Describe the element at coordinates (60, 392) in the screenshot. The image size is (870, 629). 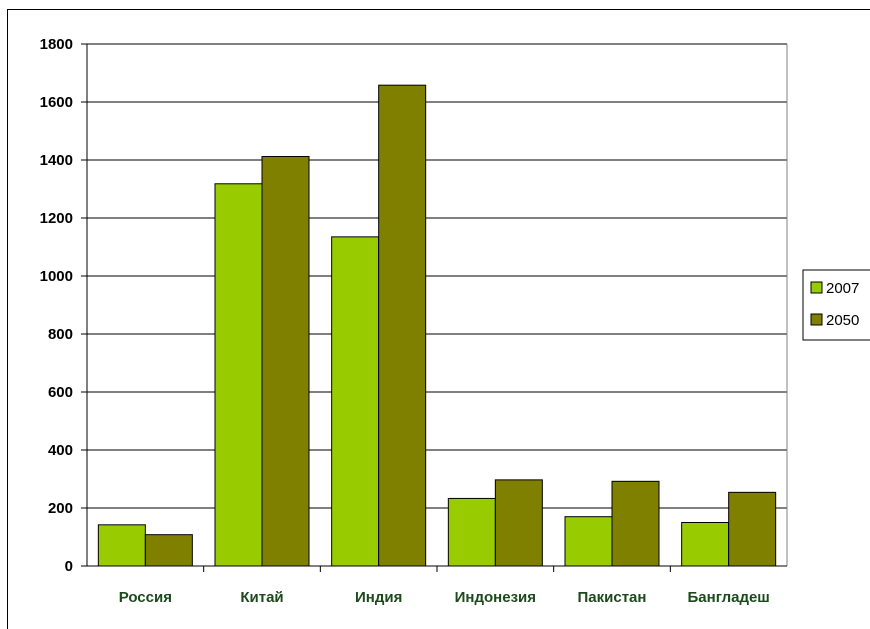
I see `y-tick-label: 600` at that location.